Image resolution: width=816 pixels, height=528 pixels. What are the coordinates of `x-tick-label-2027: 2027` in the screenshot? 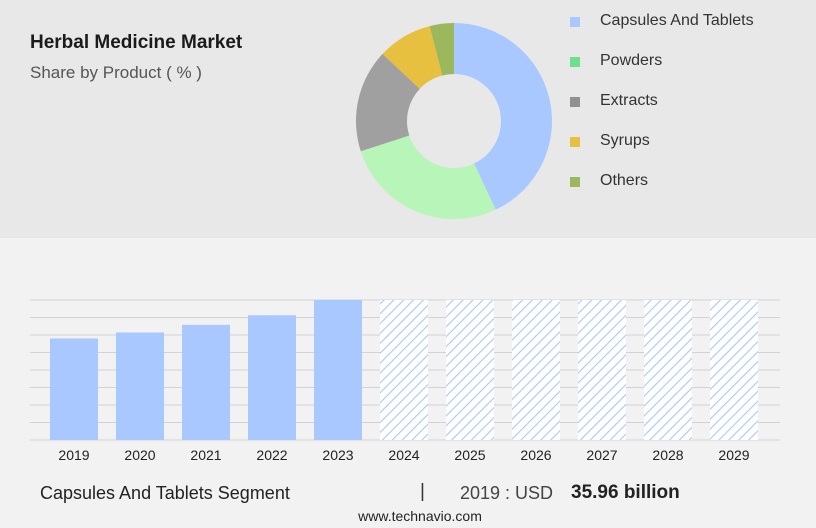 It's located at (601, 455).